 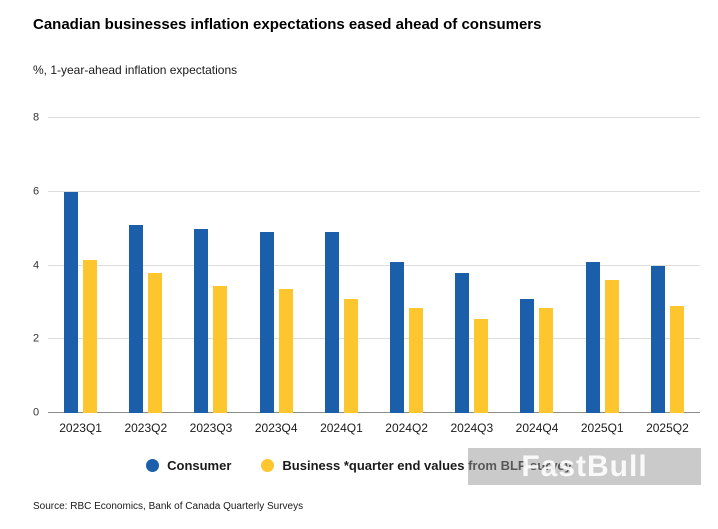 I want to click on bar-business-2023Q3, so click(x=220, y=349).